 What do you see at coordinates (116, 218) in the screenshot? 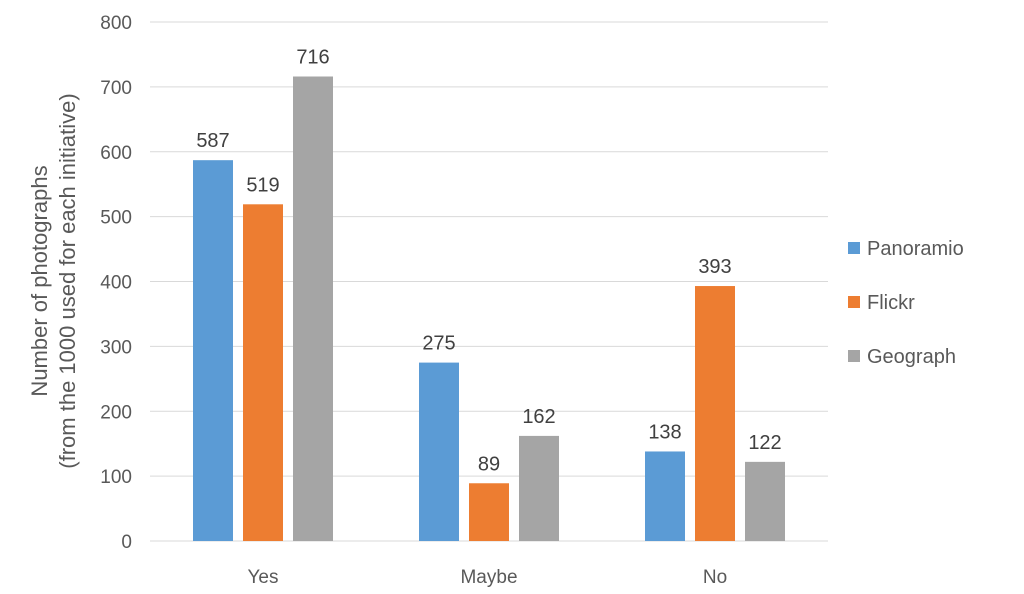
I see `y-tick-label: 500` at bounding box center [116, 218].